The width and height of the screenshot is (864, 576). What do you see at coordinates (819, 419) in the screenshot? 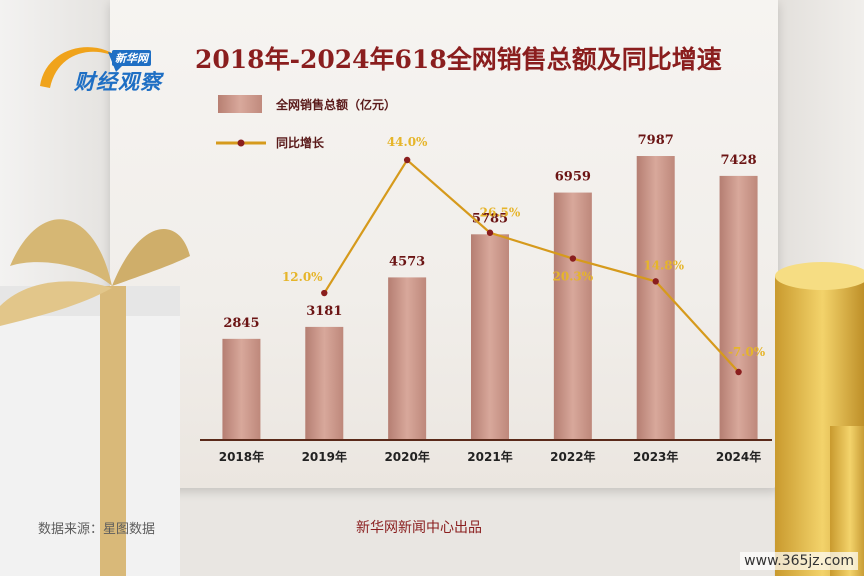
I see `coin-stack-illustration` at bounding box center [819, 419].